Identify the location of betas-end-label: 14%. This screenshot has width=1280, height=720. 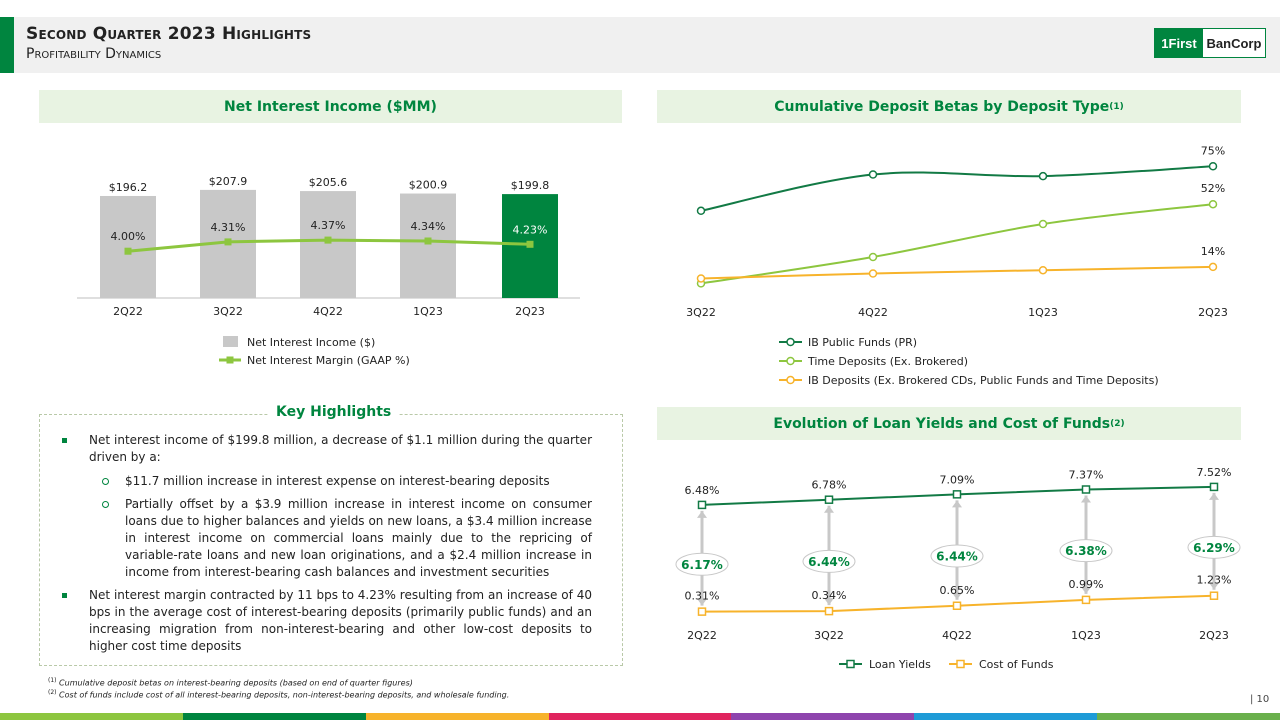
(1213, 251).